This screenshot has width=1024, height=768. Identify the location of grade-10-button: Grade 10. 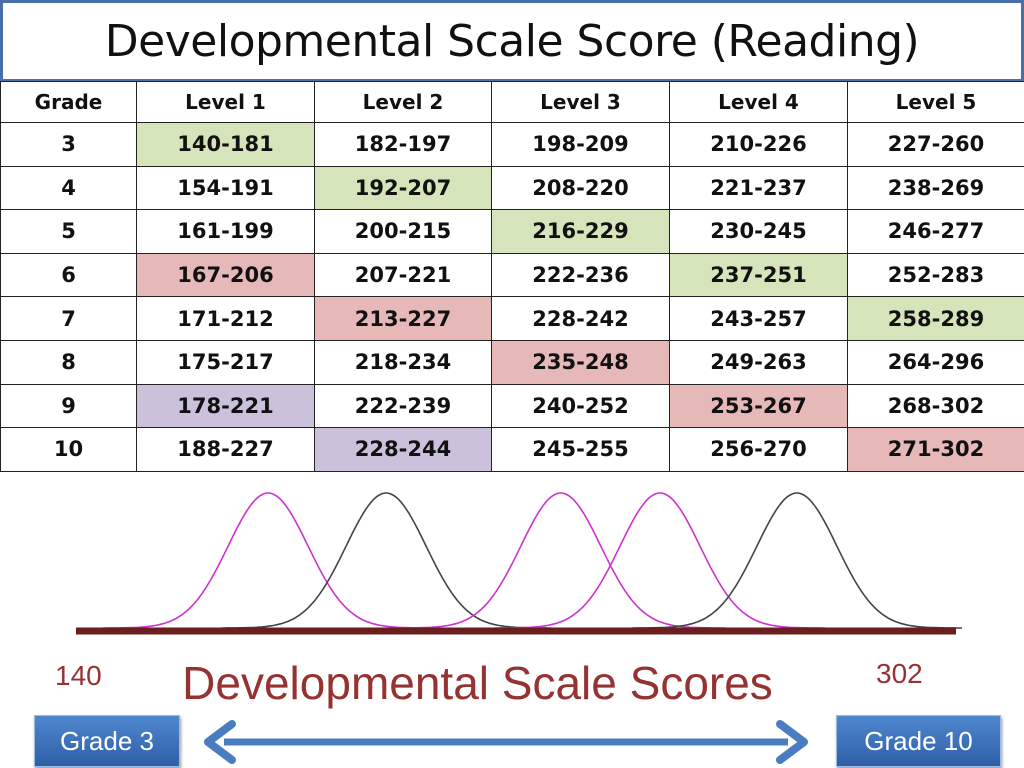
(918, 741).